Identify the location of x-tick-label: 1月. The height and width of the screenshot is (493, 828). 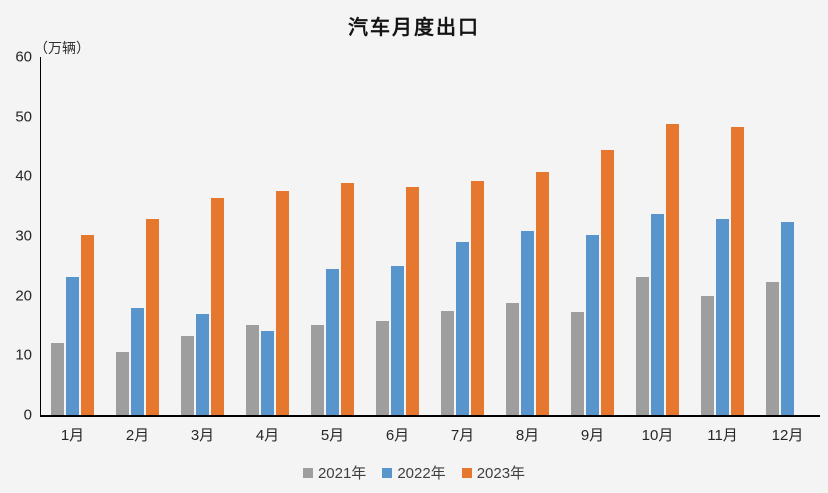
(72, 435).